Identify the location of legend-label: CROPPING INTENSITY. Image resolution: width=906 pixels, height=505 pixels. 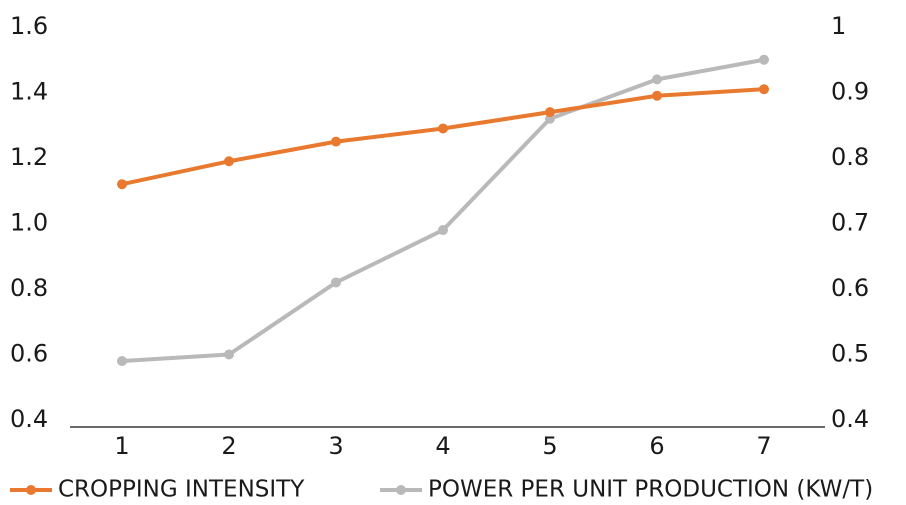
(181, 490).